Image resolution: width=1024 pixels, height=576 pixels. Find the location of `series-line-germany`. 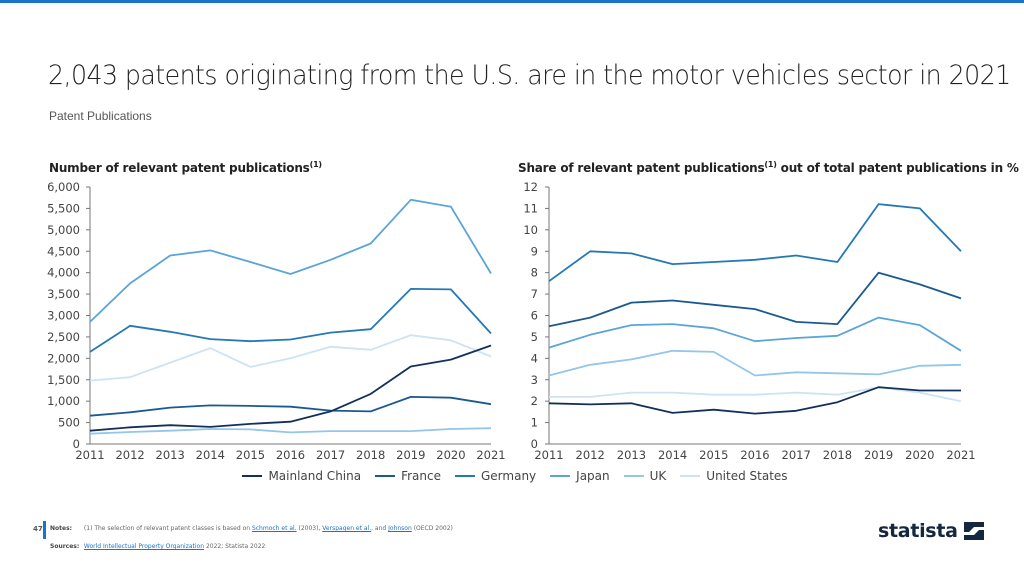

series-line-germany is located at coordinates (290, 320).